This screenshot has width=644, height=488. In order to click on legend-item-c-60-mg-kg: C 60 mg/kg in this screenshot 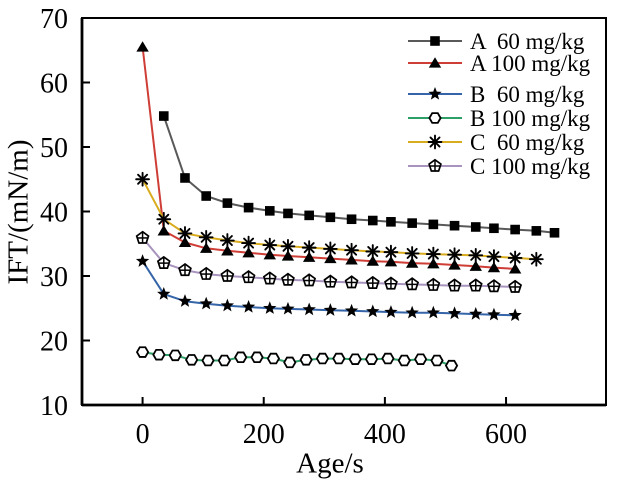, I will do `click(498, 142)`.